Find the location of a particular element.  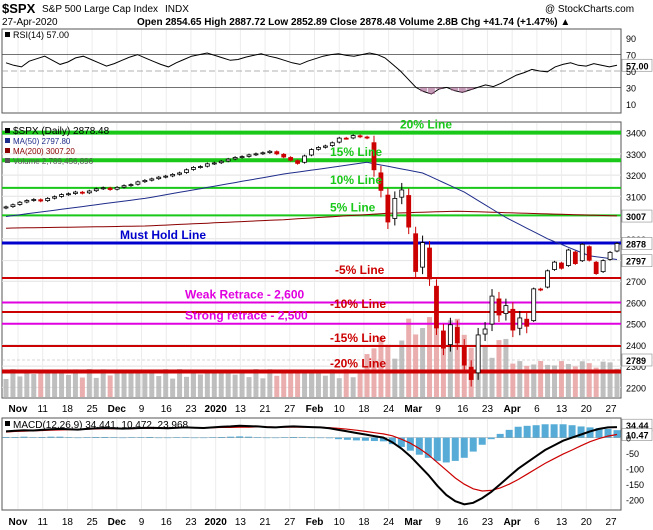

rsi-tick-label: 10 is located at coordinates (631, 105).